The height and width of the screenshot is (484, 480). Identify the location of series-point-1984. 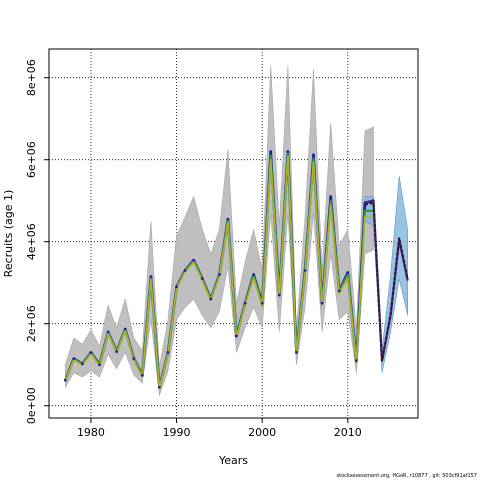
(125, 329).